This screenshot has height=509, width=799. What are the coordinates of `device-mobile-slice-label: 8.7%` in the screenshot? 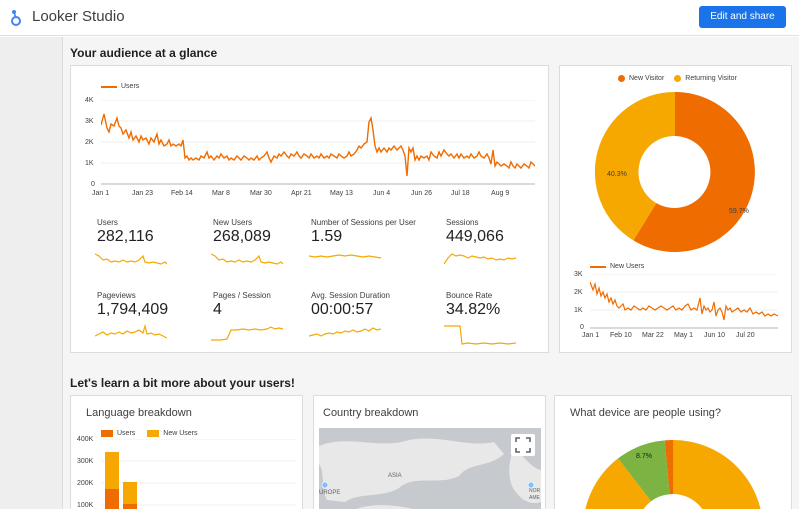 It's located at (644, 456).